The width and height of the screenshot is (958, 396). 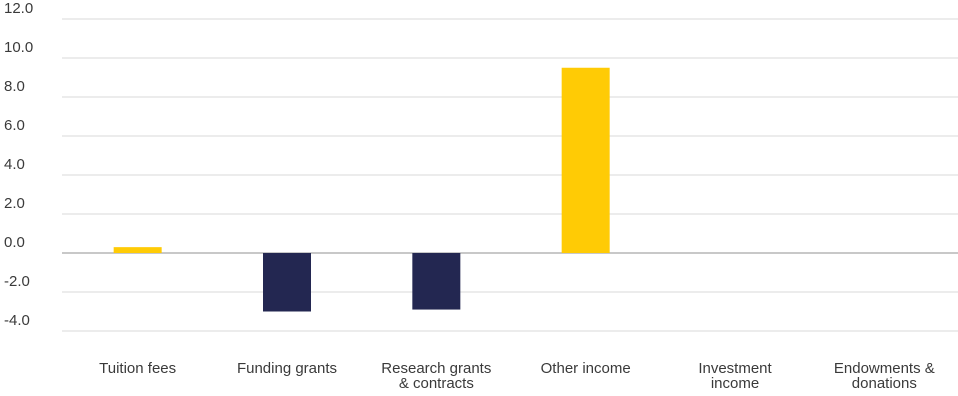 I want to click on x-category-label: Research grants & contracts, so click(x=436, y=376).